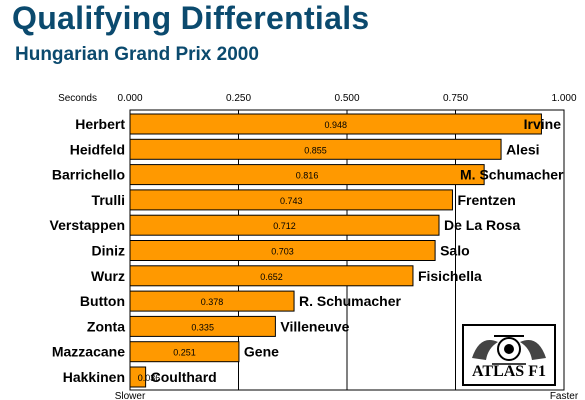 The height and width of the screenshot is (400, 585). What do you see at coordinates (509, 371) in the screenshot?
I see `logo-text: ATLAS F1` at bounding box center [509, 371].